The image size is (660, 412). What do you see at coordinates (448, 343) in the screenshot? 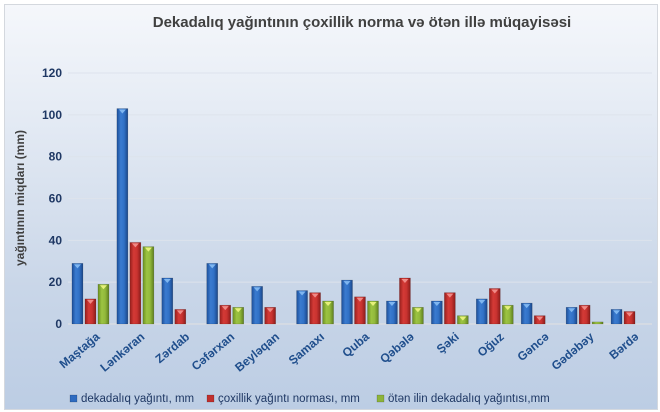
I see `x-tick-label: Şəki` at bounding box center [448, 343].